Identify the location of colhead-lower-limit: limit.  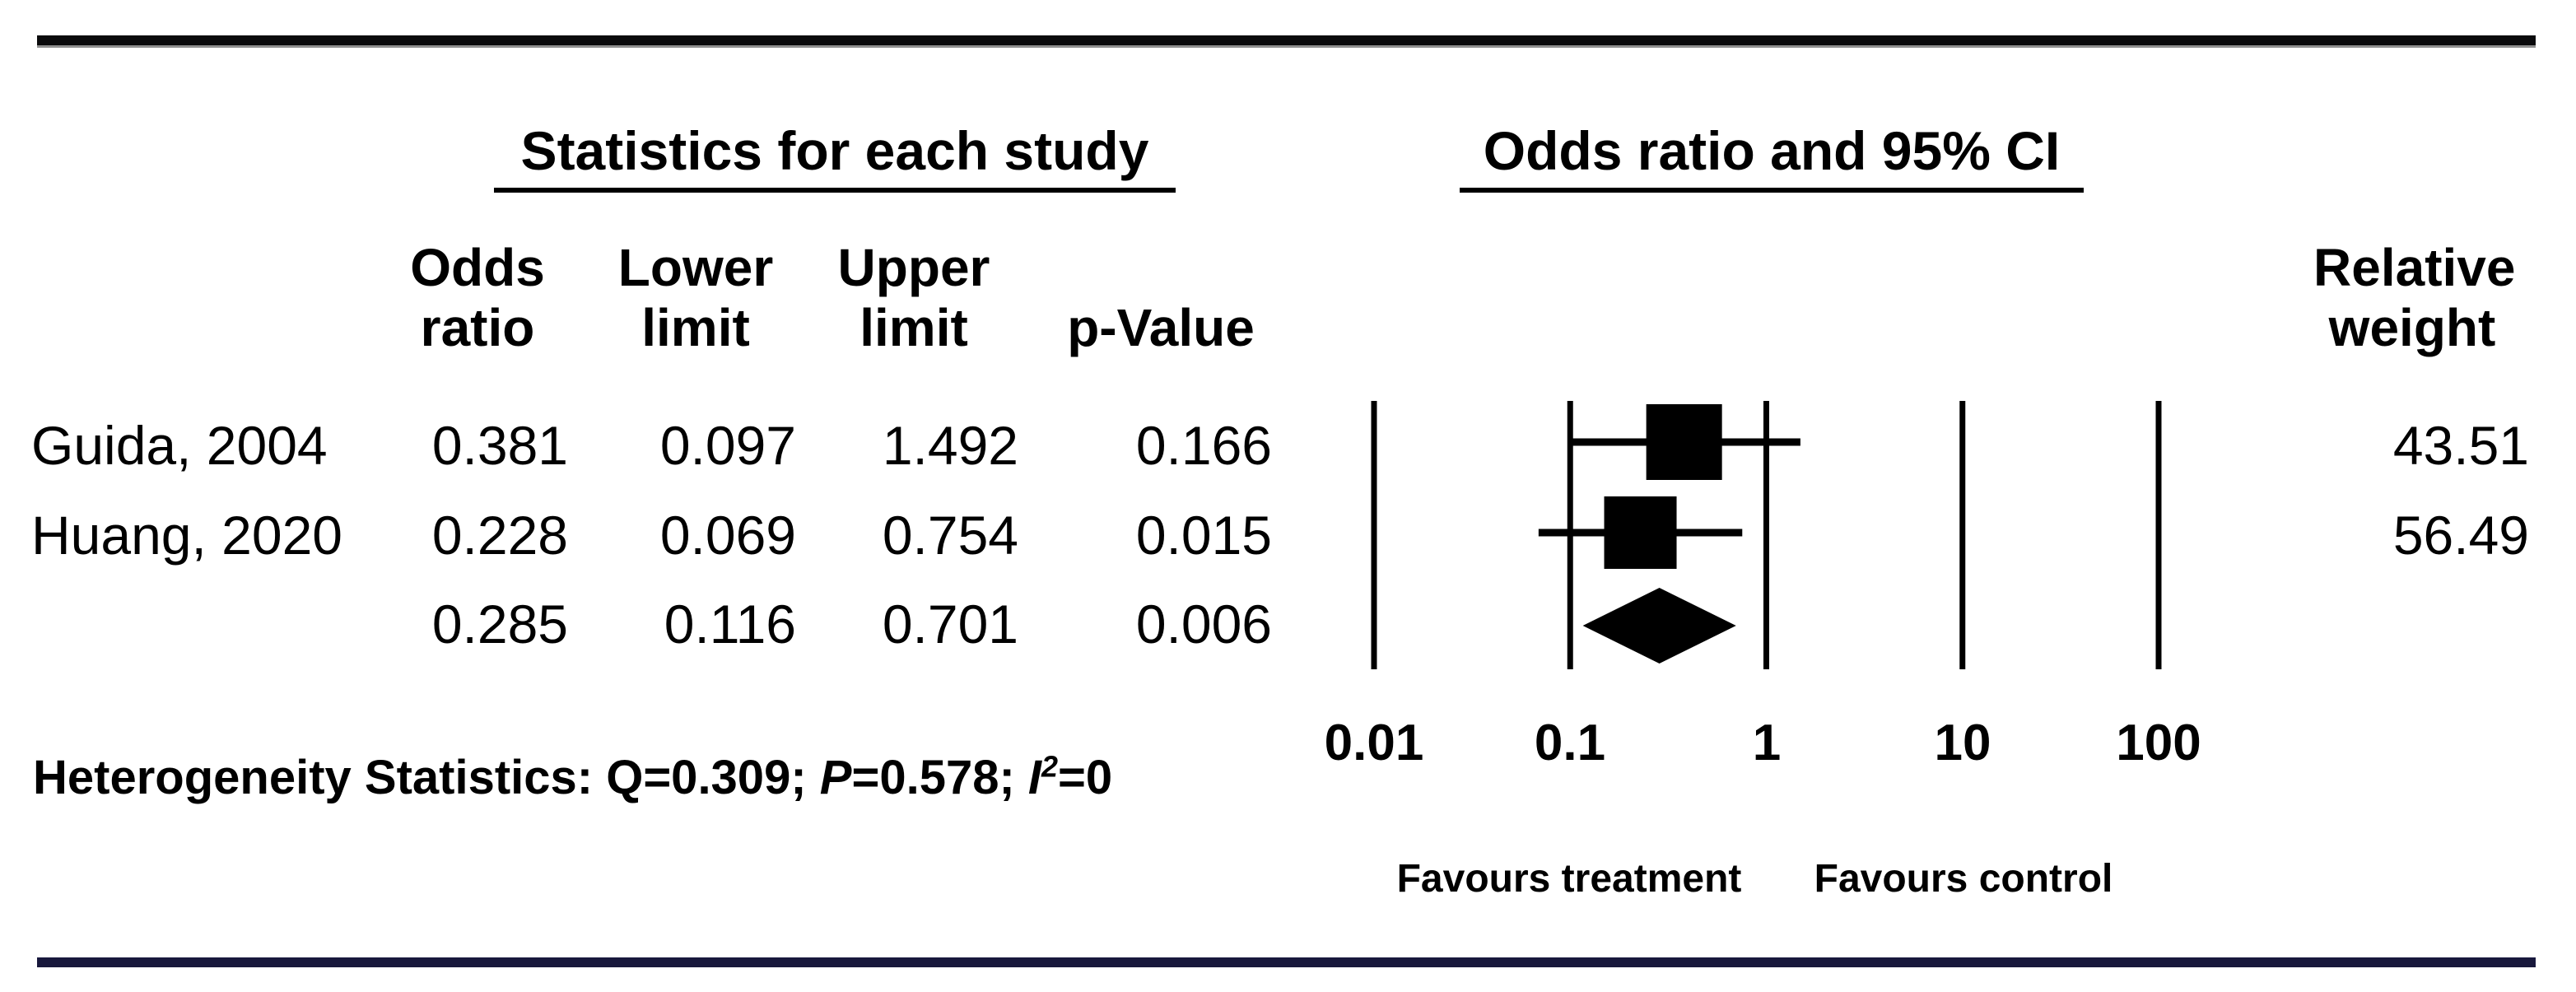
(695, 327).